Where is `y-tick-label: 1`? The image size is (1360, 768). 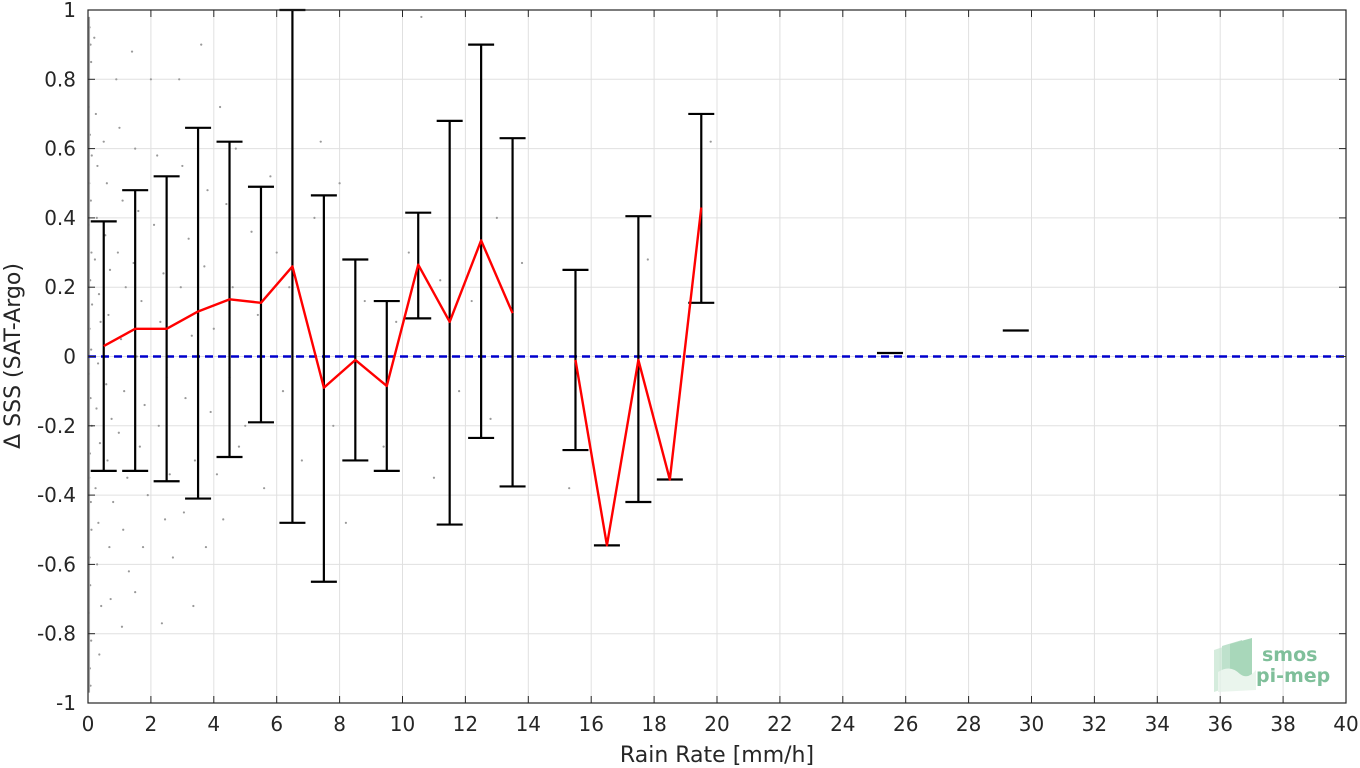
y-tick-label: 1 is located at coordinates (69, 11).